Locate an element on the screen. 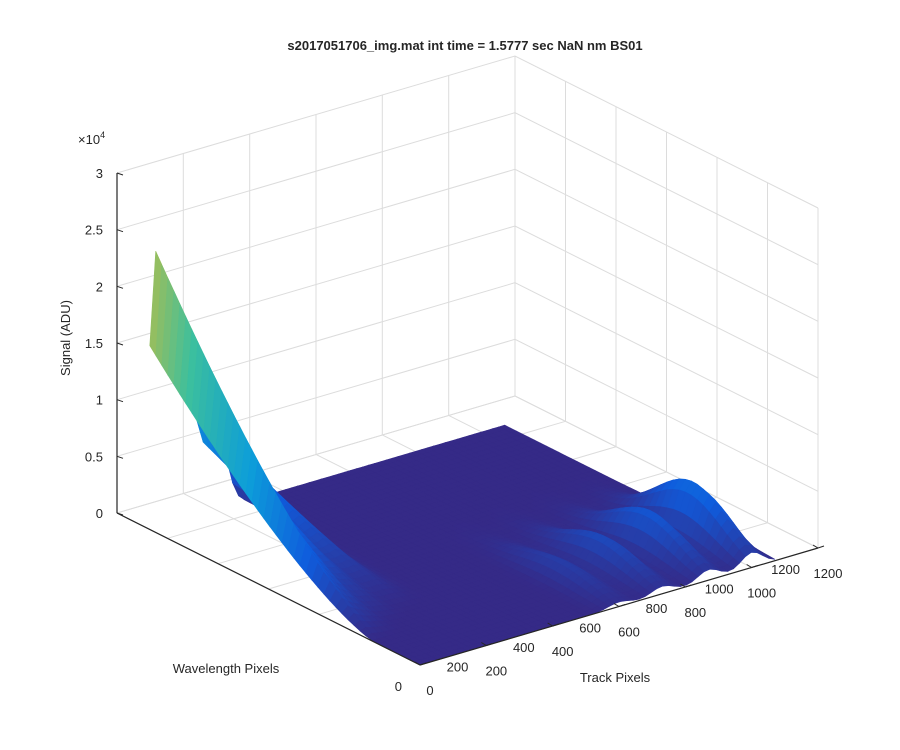 This screenshot has height=750, width=900. z-tick-label: 2.5 is located at coordinates (94, 230).